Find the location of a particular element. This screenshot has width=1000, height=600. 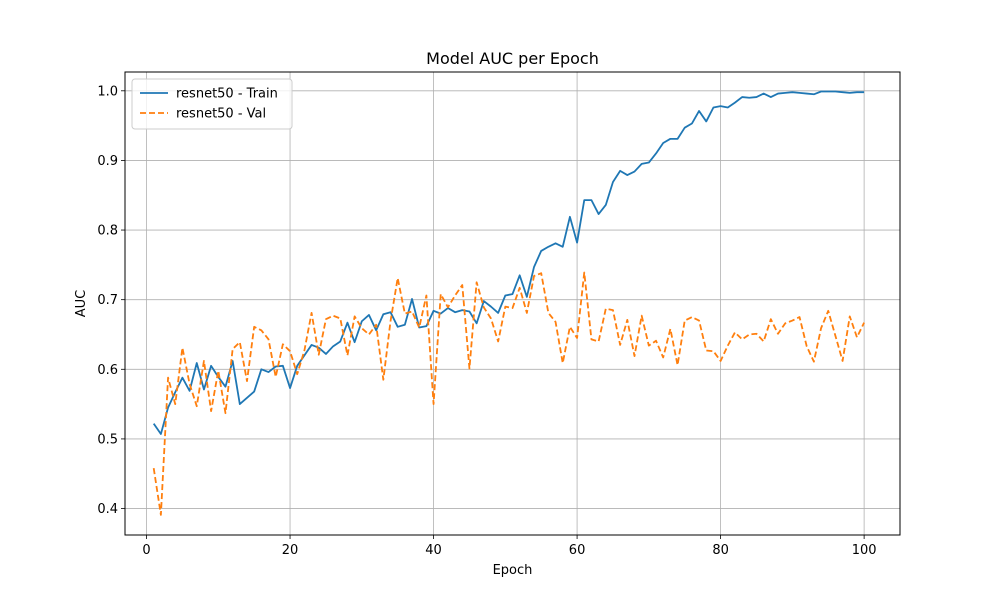

x-axis: 0 20 40 60 80 100 is located at coordinates (509, 546).